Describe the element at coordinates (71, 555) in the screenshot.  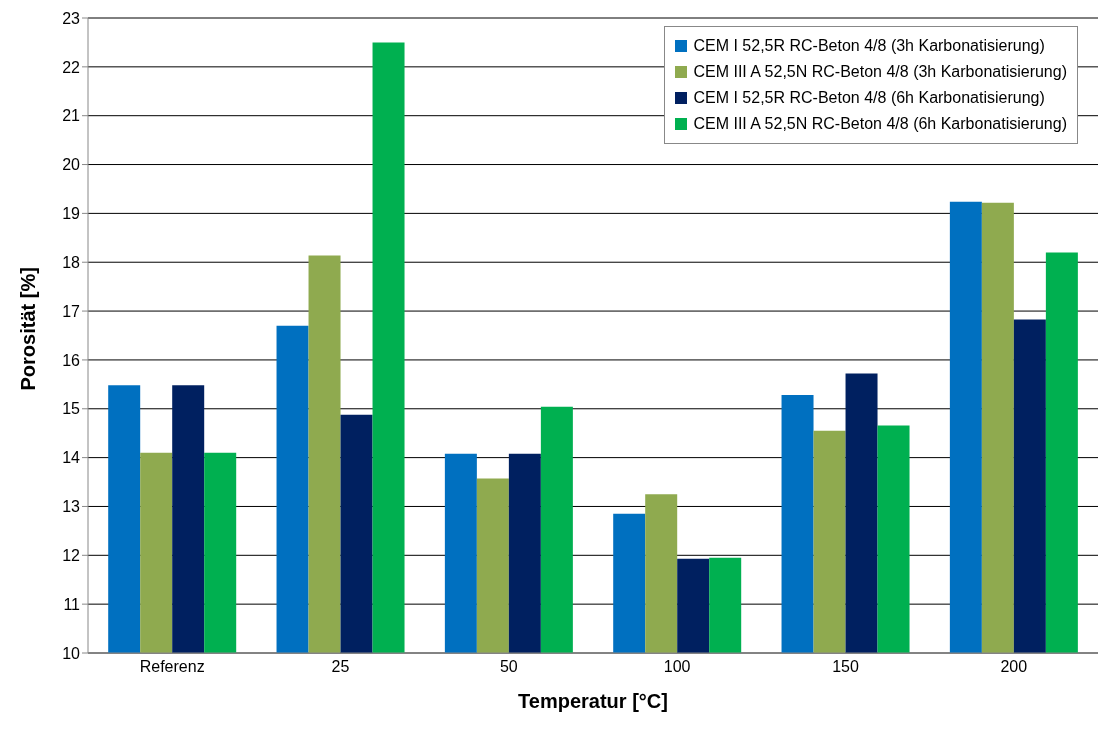
I see `y-tick-label: 12` at that location.